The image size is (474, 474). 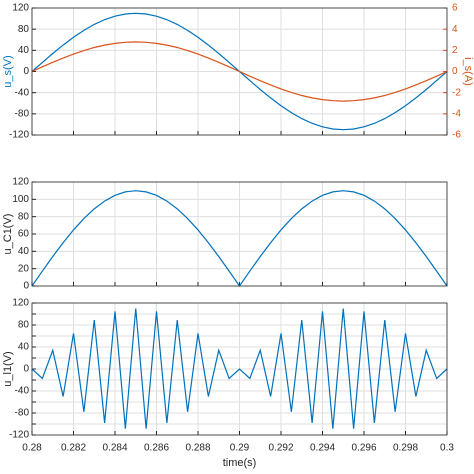 I want to click on x-tick-label: 0.292, so click(x=280, y=448).